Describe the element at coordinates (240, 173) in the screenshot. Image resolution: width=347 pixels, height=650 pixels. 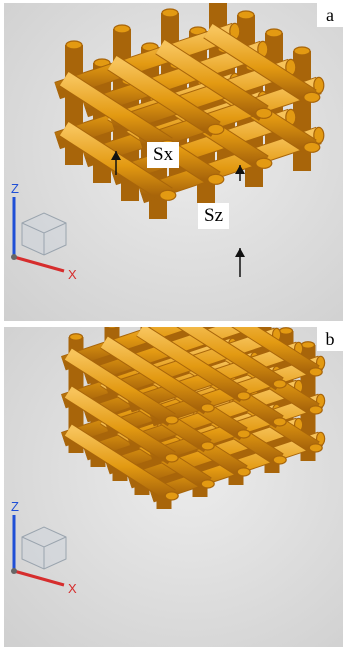
I see `spacing-arrow-sx-right` at that location.